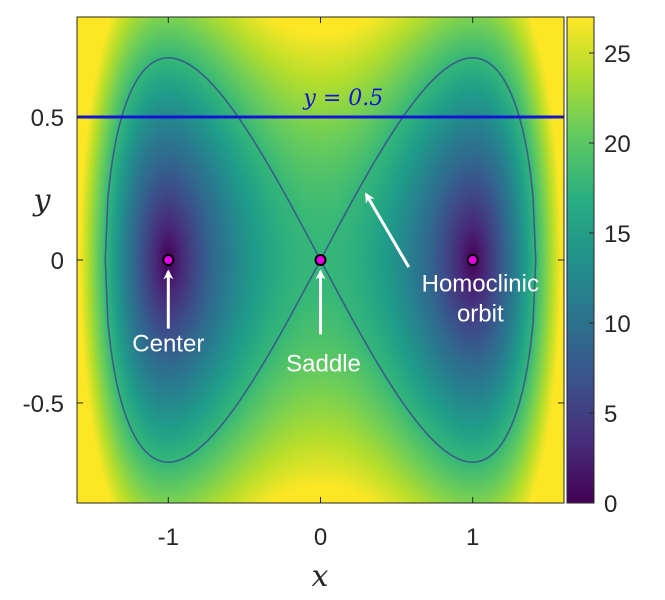 This screenshot has height=600, width=665. I want to click on y-tick-label: 0.5, so click(47, 118).